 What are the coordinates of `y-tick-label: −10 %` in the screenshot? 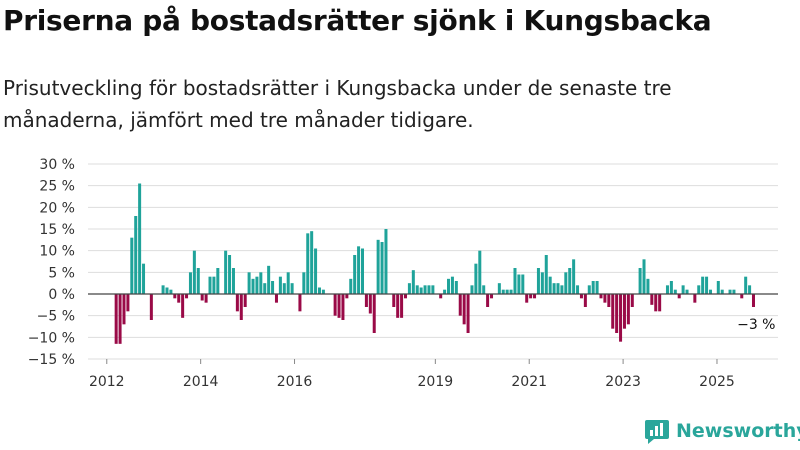 It's located at (51, 338).